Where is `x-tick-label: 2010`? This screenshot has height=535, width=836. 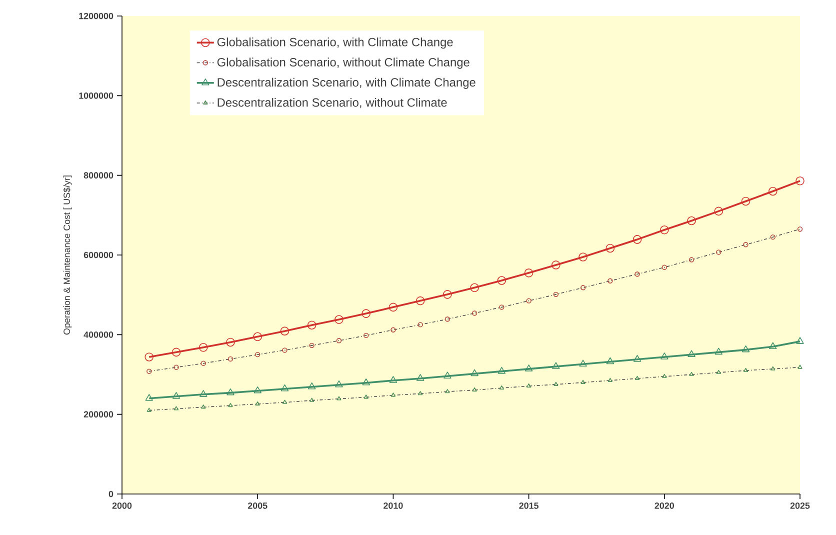
x-tick-label: 2010 is located at coordinates (393, 505).